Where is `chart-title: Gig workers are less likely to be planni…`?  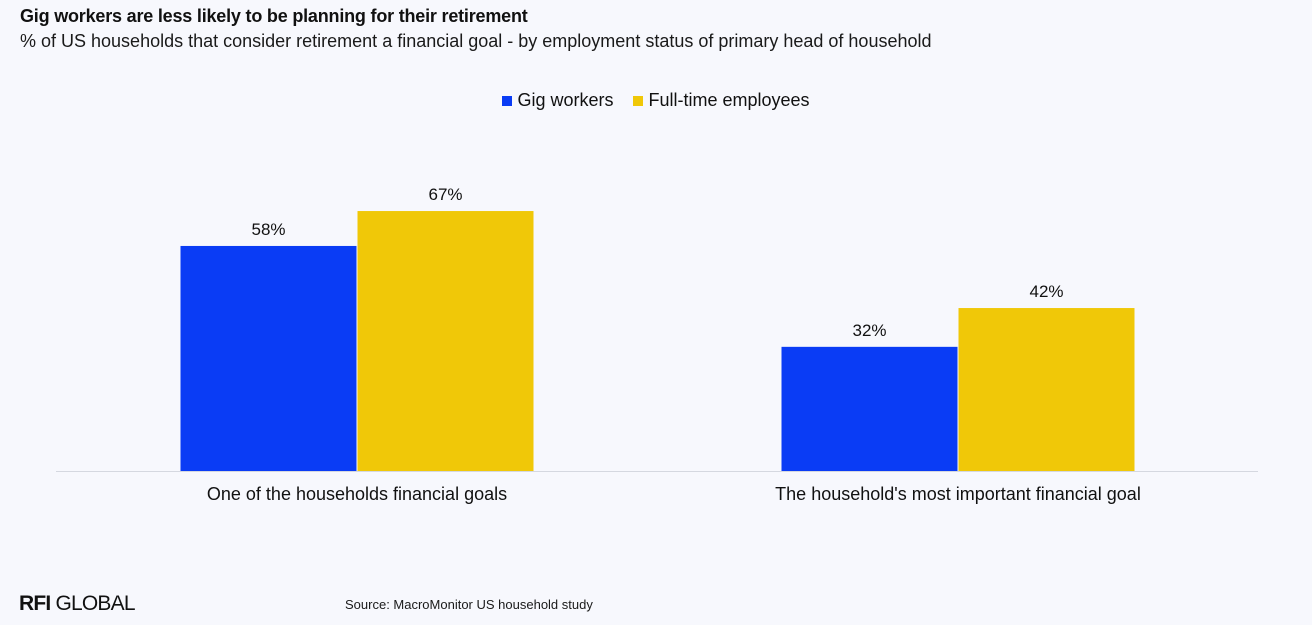
chart-title: Gig workers are less likely to be planni… is located at coordinates (274, 16).